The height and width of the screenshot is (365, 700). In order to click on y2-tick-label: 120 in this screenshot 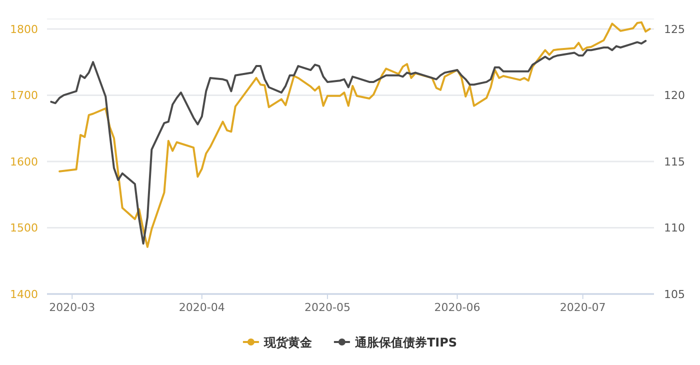, I will do `click(674, 95)`.